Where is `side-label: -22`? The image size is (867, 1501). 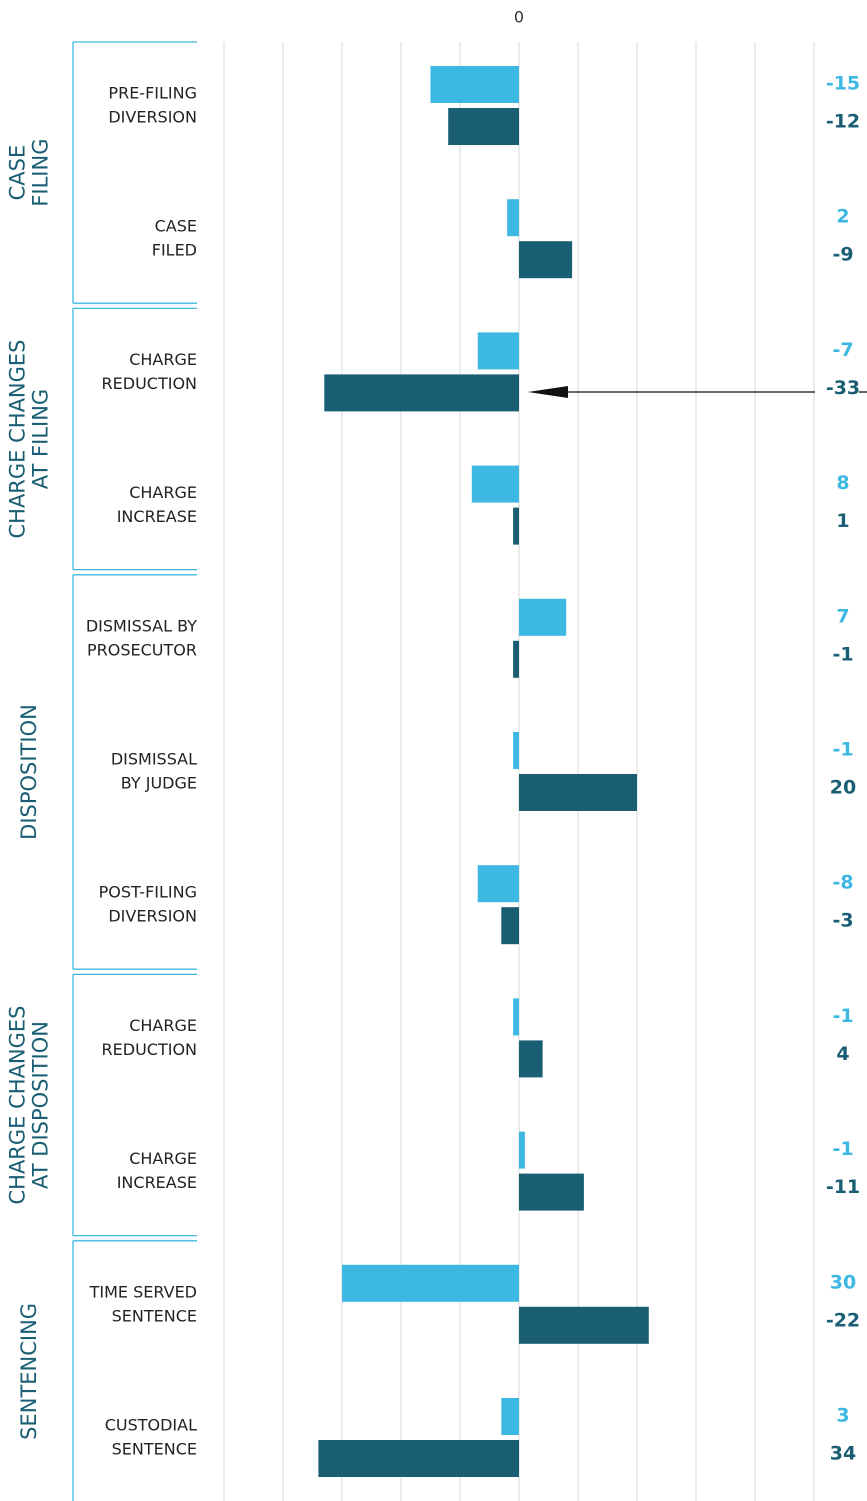 side-label: -22 is located at coordinates (843, 1320).